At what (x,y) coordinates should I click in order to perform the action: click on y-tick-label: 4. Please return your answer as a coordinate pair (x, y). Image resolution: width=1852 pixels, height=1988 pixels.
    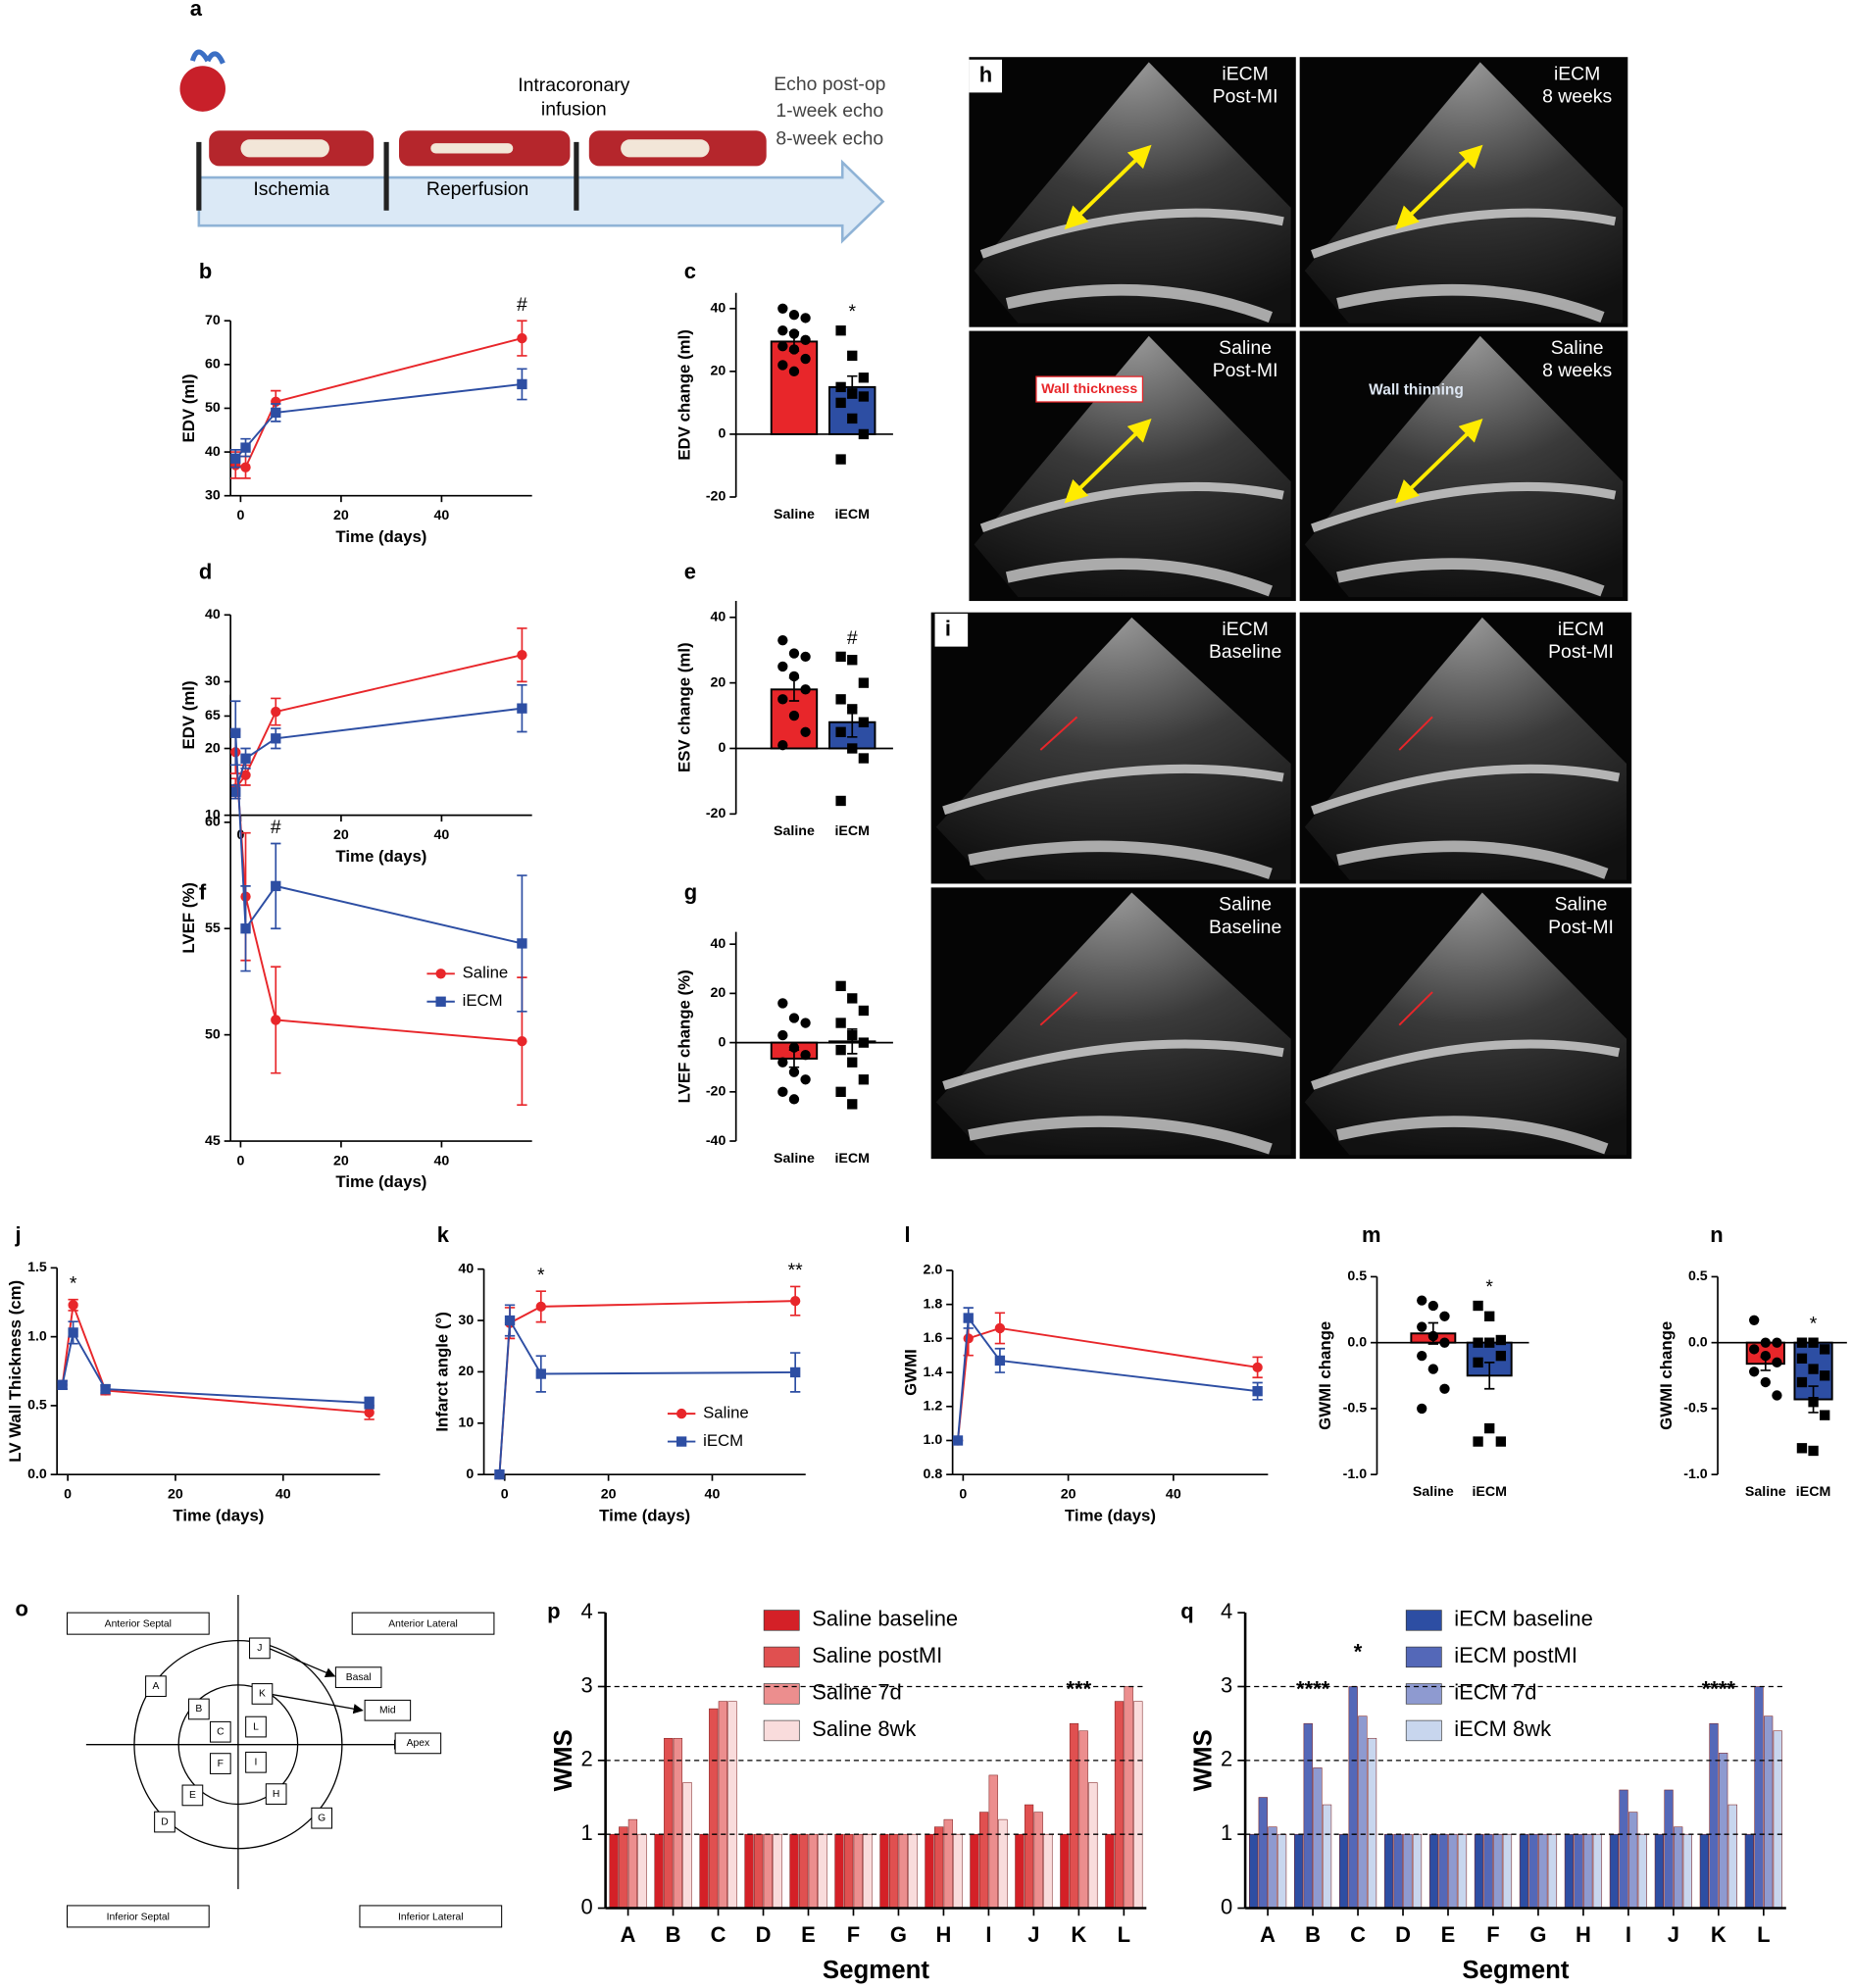
    Looking at the image, I should click on (1226, 1611).